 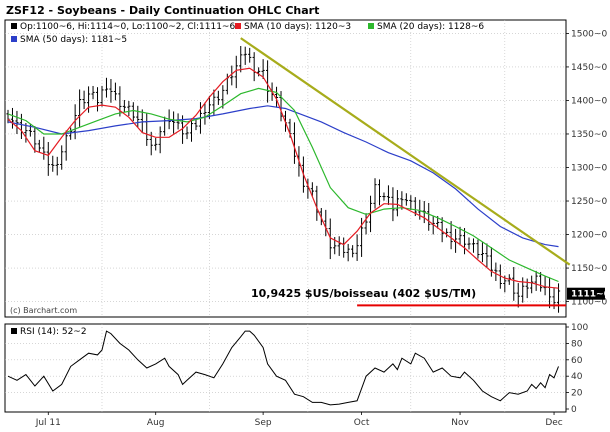 I want to click on last-price-box, so click(x=586, y=293).